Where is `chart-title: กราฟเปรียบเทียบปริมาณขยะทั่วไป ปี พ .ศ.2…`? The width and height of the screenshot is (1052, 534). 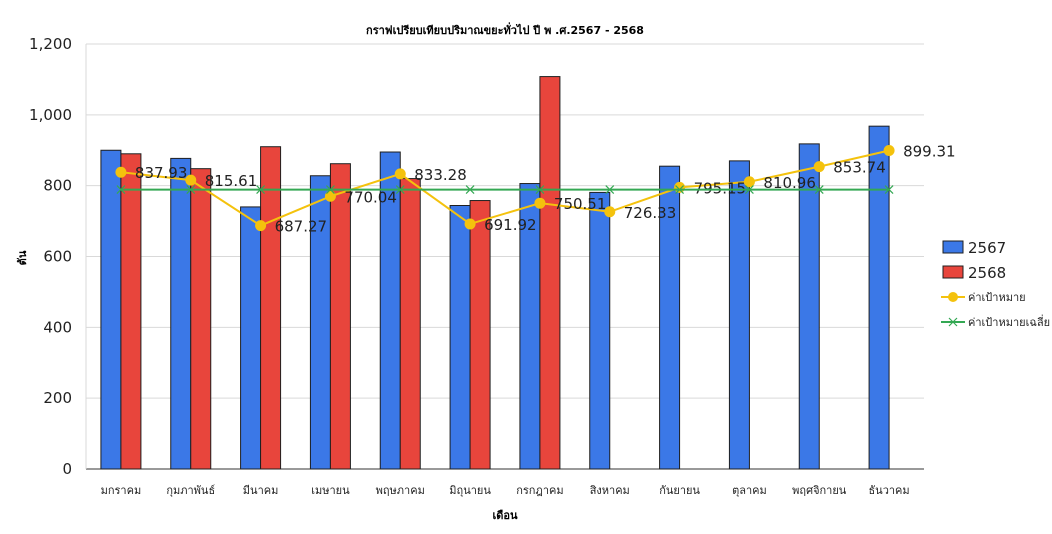 chart-title: กราฟเปรียบเทียบปริมาณขยะทั่วไป ปี พ .ศ.2… is located at coordinates (505, 29).